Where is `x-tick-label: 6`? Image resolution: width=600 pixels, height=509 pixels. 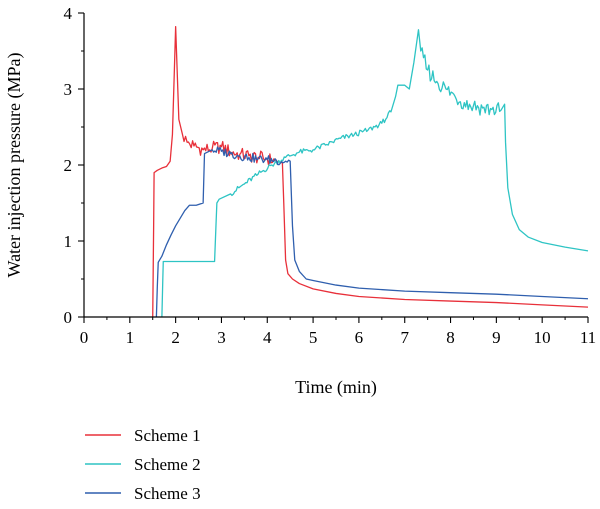 x-tick-label: 6 is located at coordinates (359, 337).